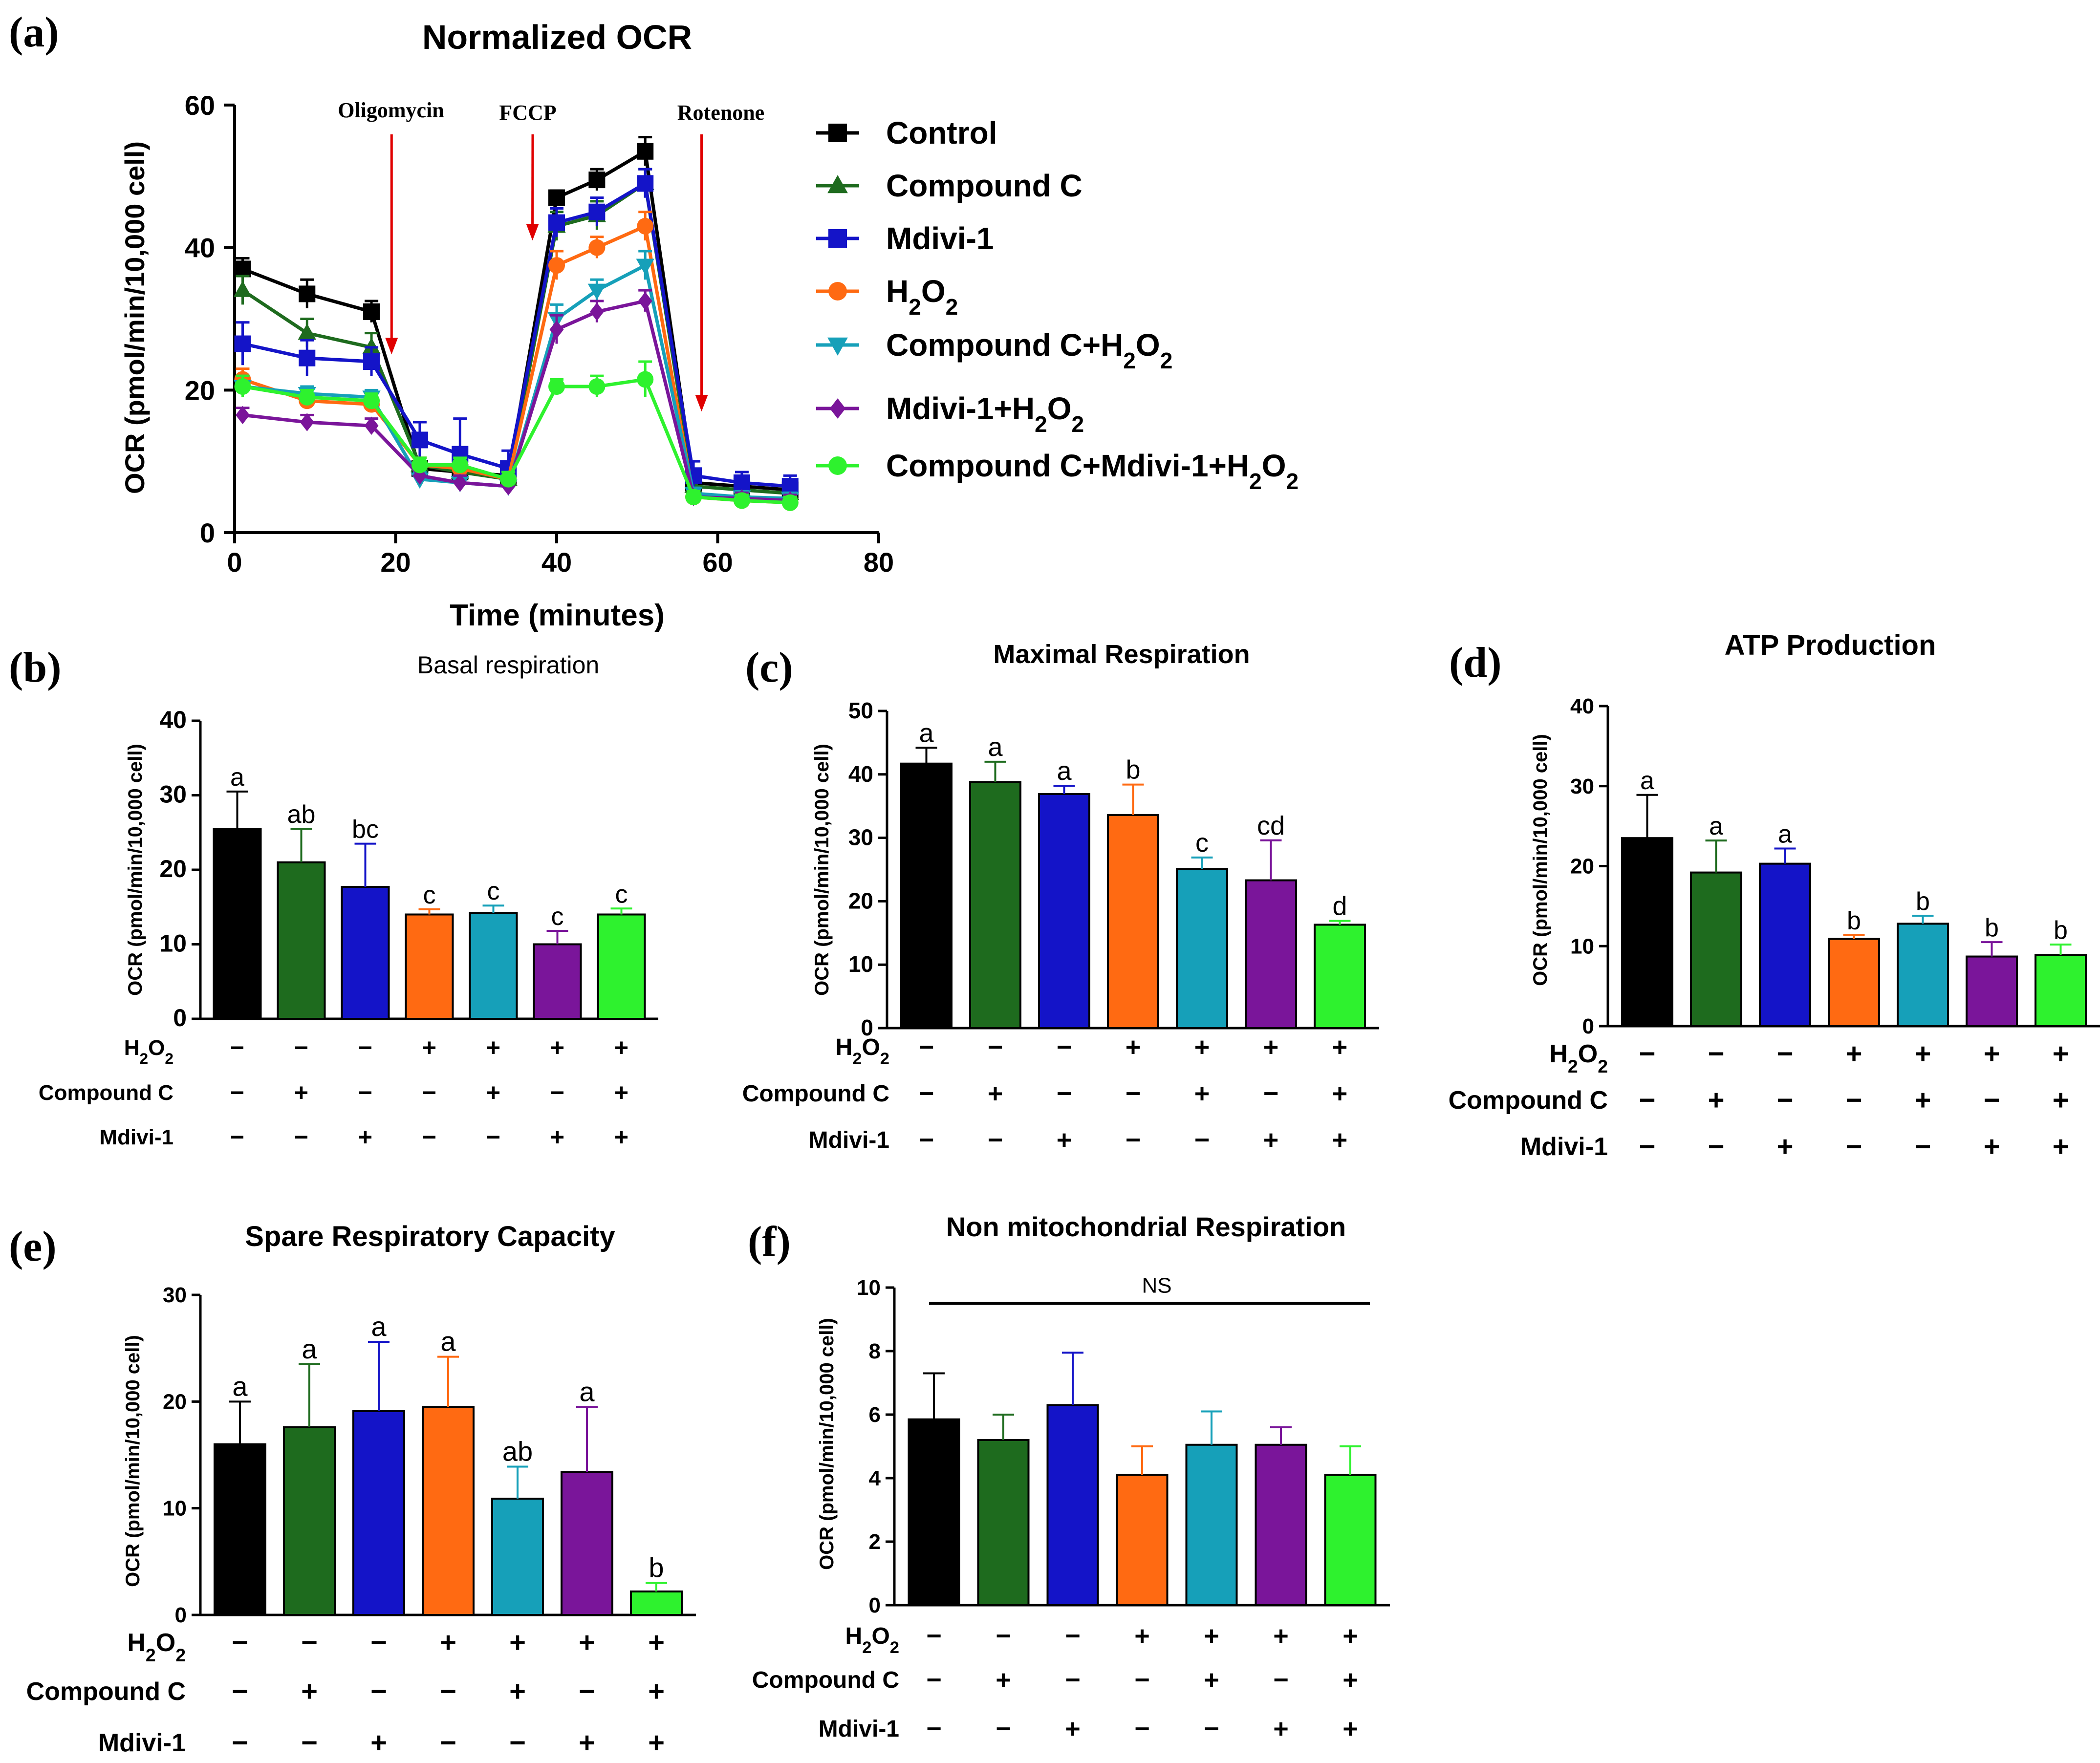 The image size is (2100, 1763). What do you see at coordinates (1271, 826) in the screenshot?
I see `significance-label: cd` at bounding box center [1271, 826].